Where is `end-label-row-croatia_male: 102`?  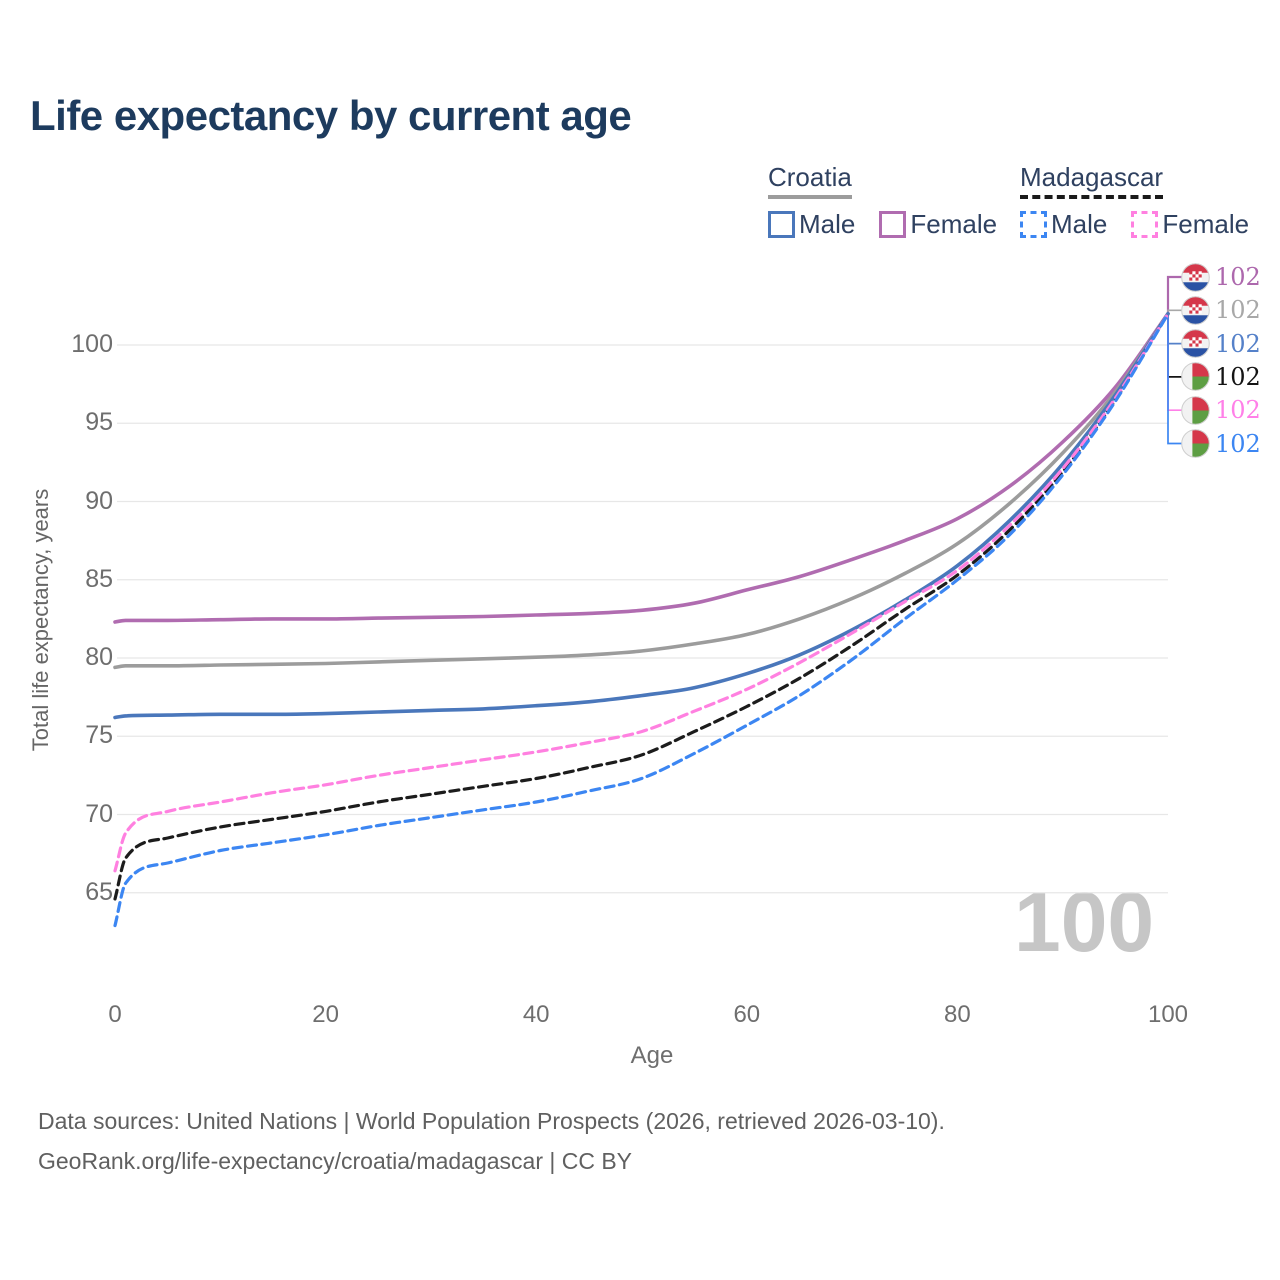 end-label-row-croatia_male: 102 is located at coordinates (1221, 344).